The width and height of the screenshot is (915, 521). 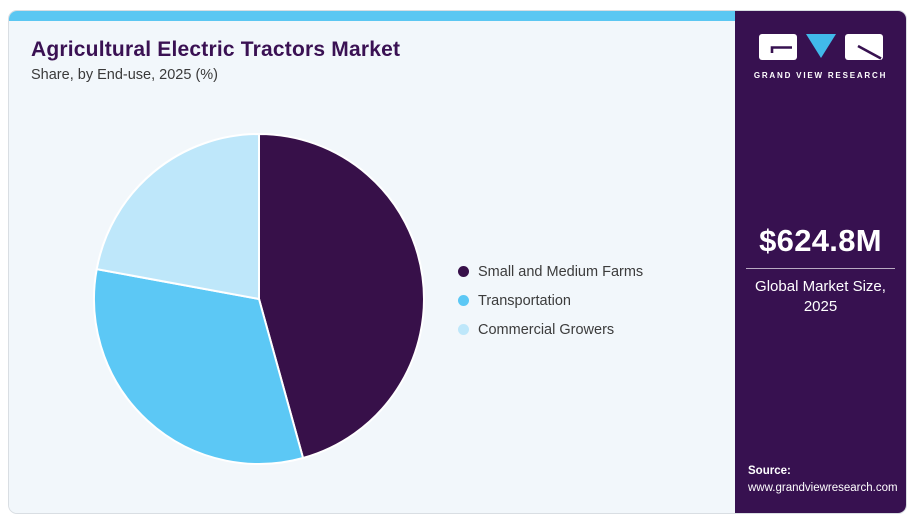 I want to click on gvr-logo: GRAND VIEW RESEARCH, so click(x=820, y=57).